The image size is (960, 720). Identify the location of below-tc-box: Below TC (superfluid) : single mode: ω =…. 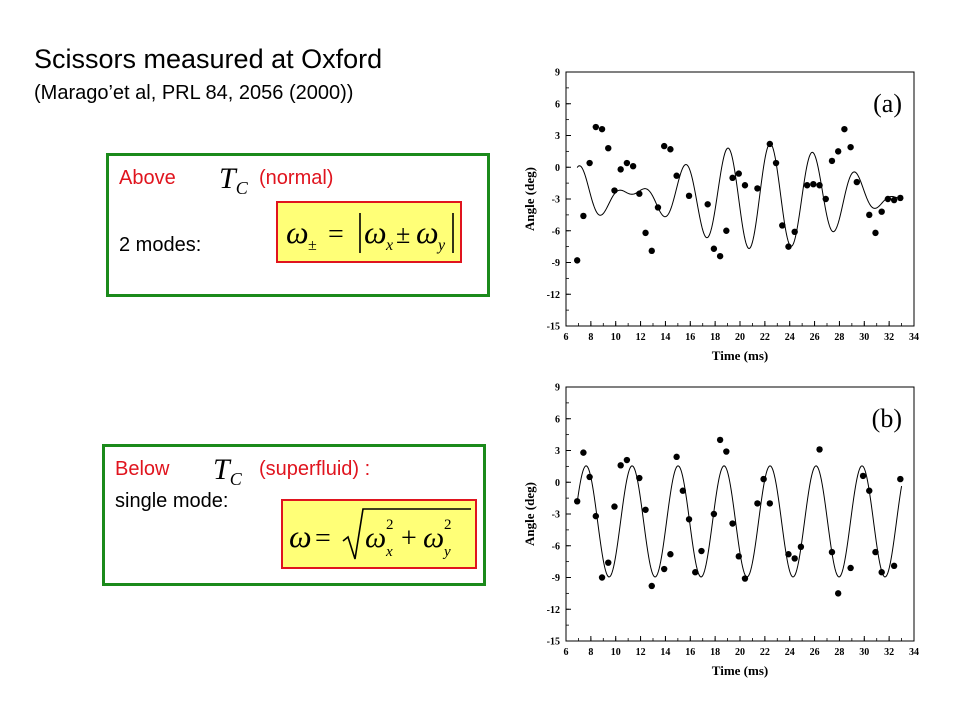
(294, 515).